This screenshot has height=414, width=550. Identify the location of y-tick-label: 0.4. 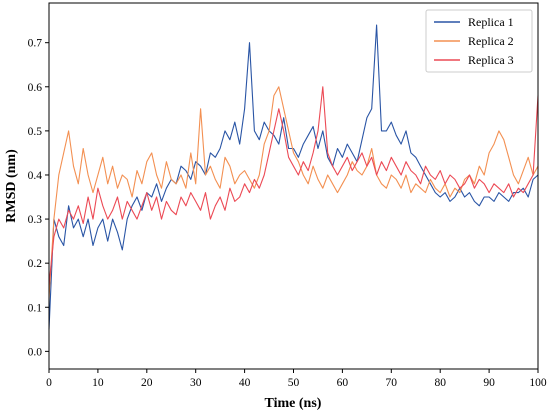
(35, 176).